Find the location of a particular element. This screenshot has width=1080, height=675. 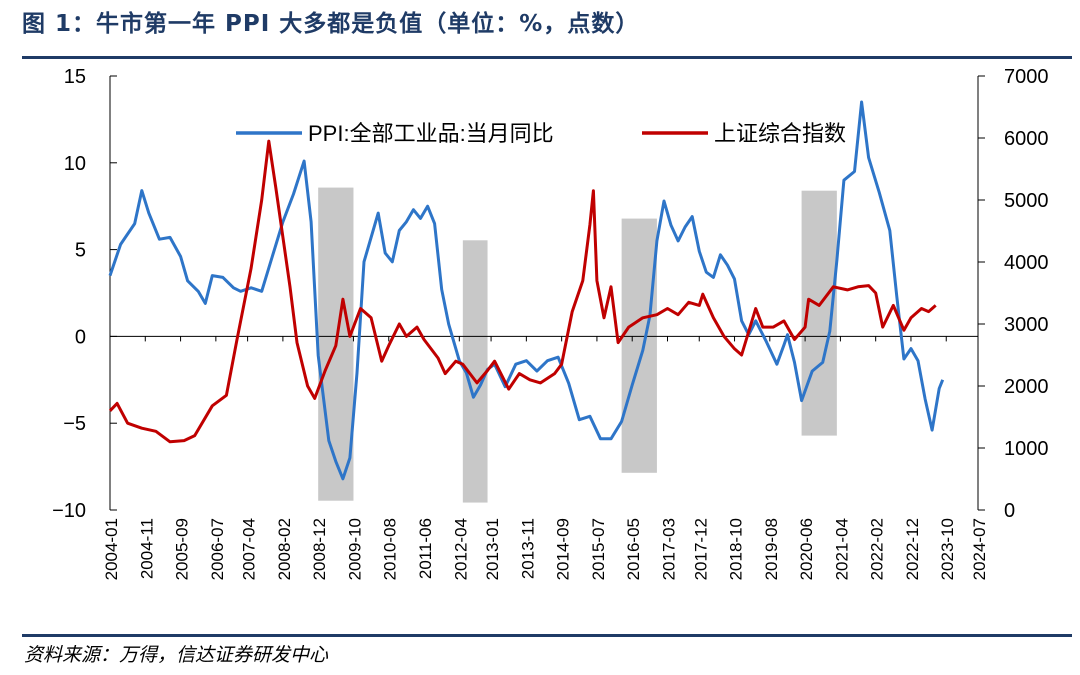

x-tick-label: 2012-04 is located at coordinates (460, 549).